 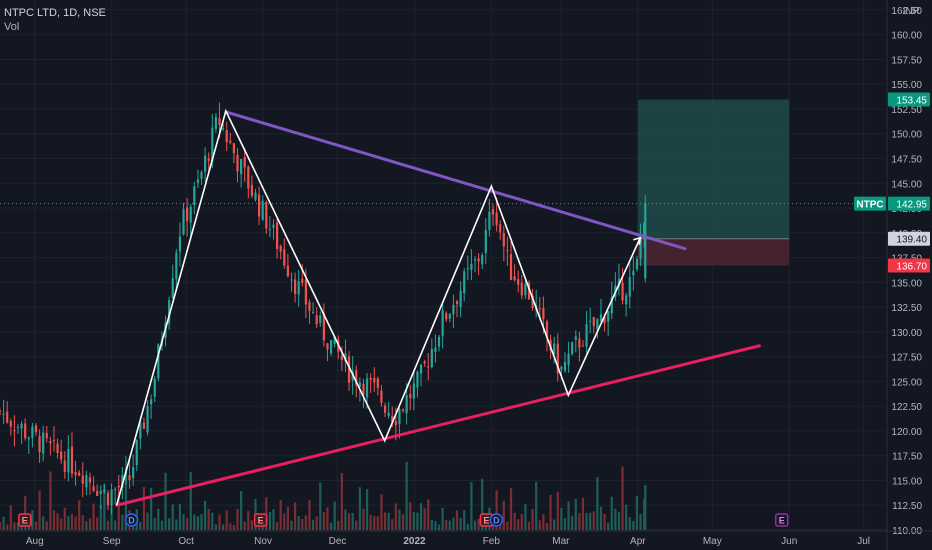 I want to click on x-tick-label: Nov, so click(x=263, y=541).